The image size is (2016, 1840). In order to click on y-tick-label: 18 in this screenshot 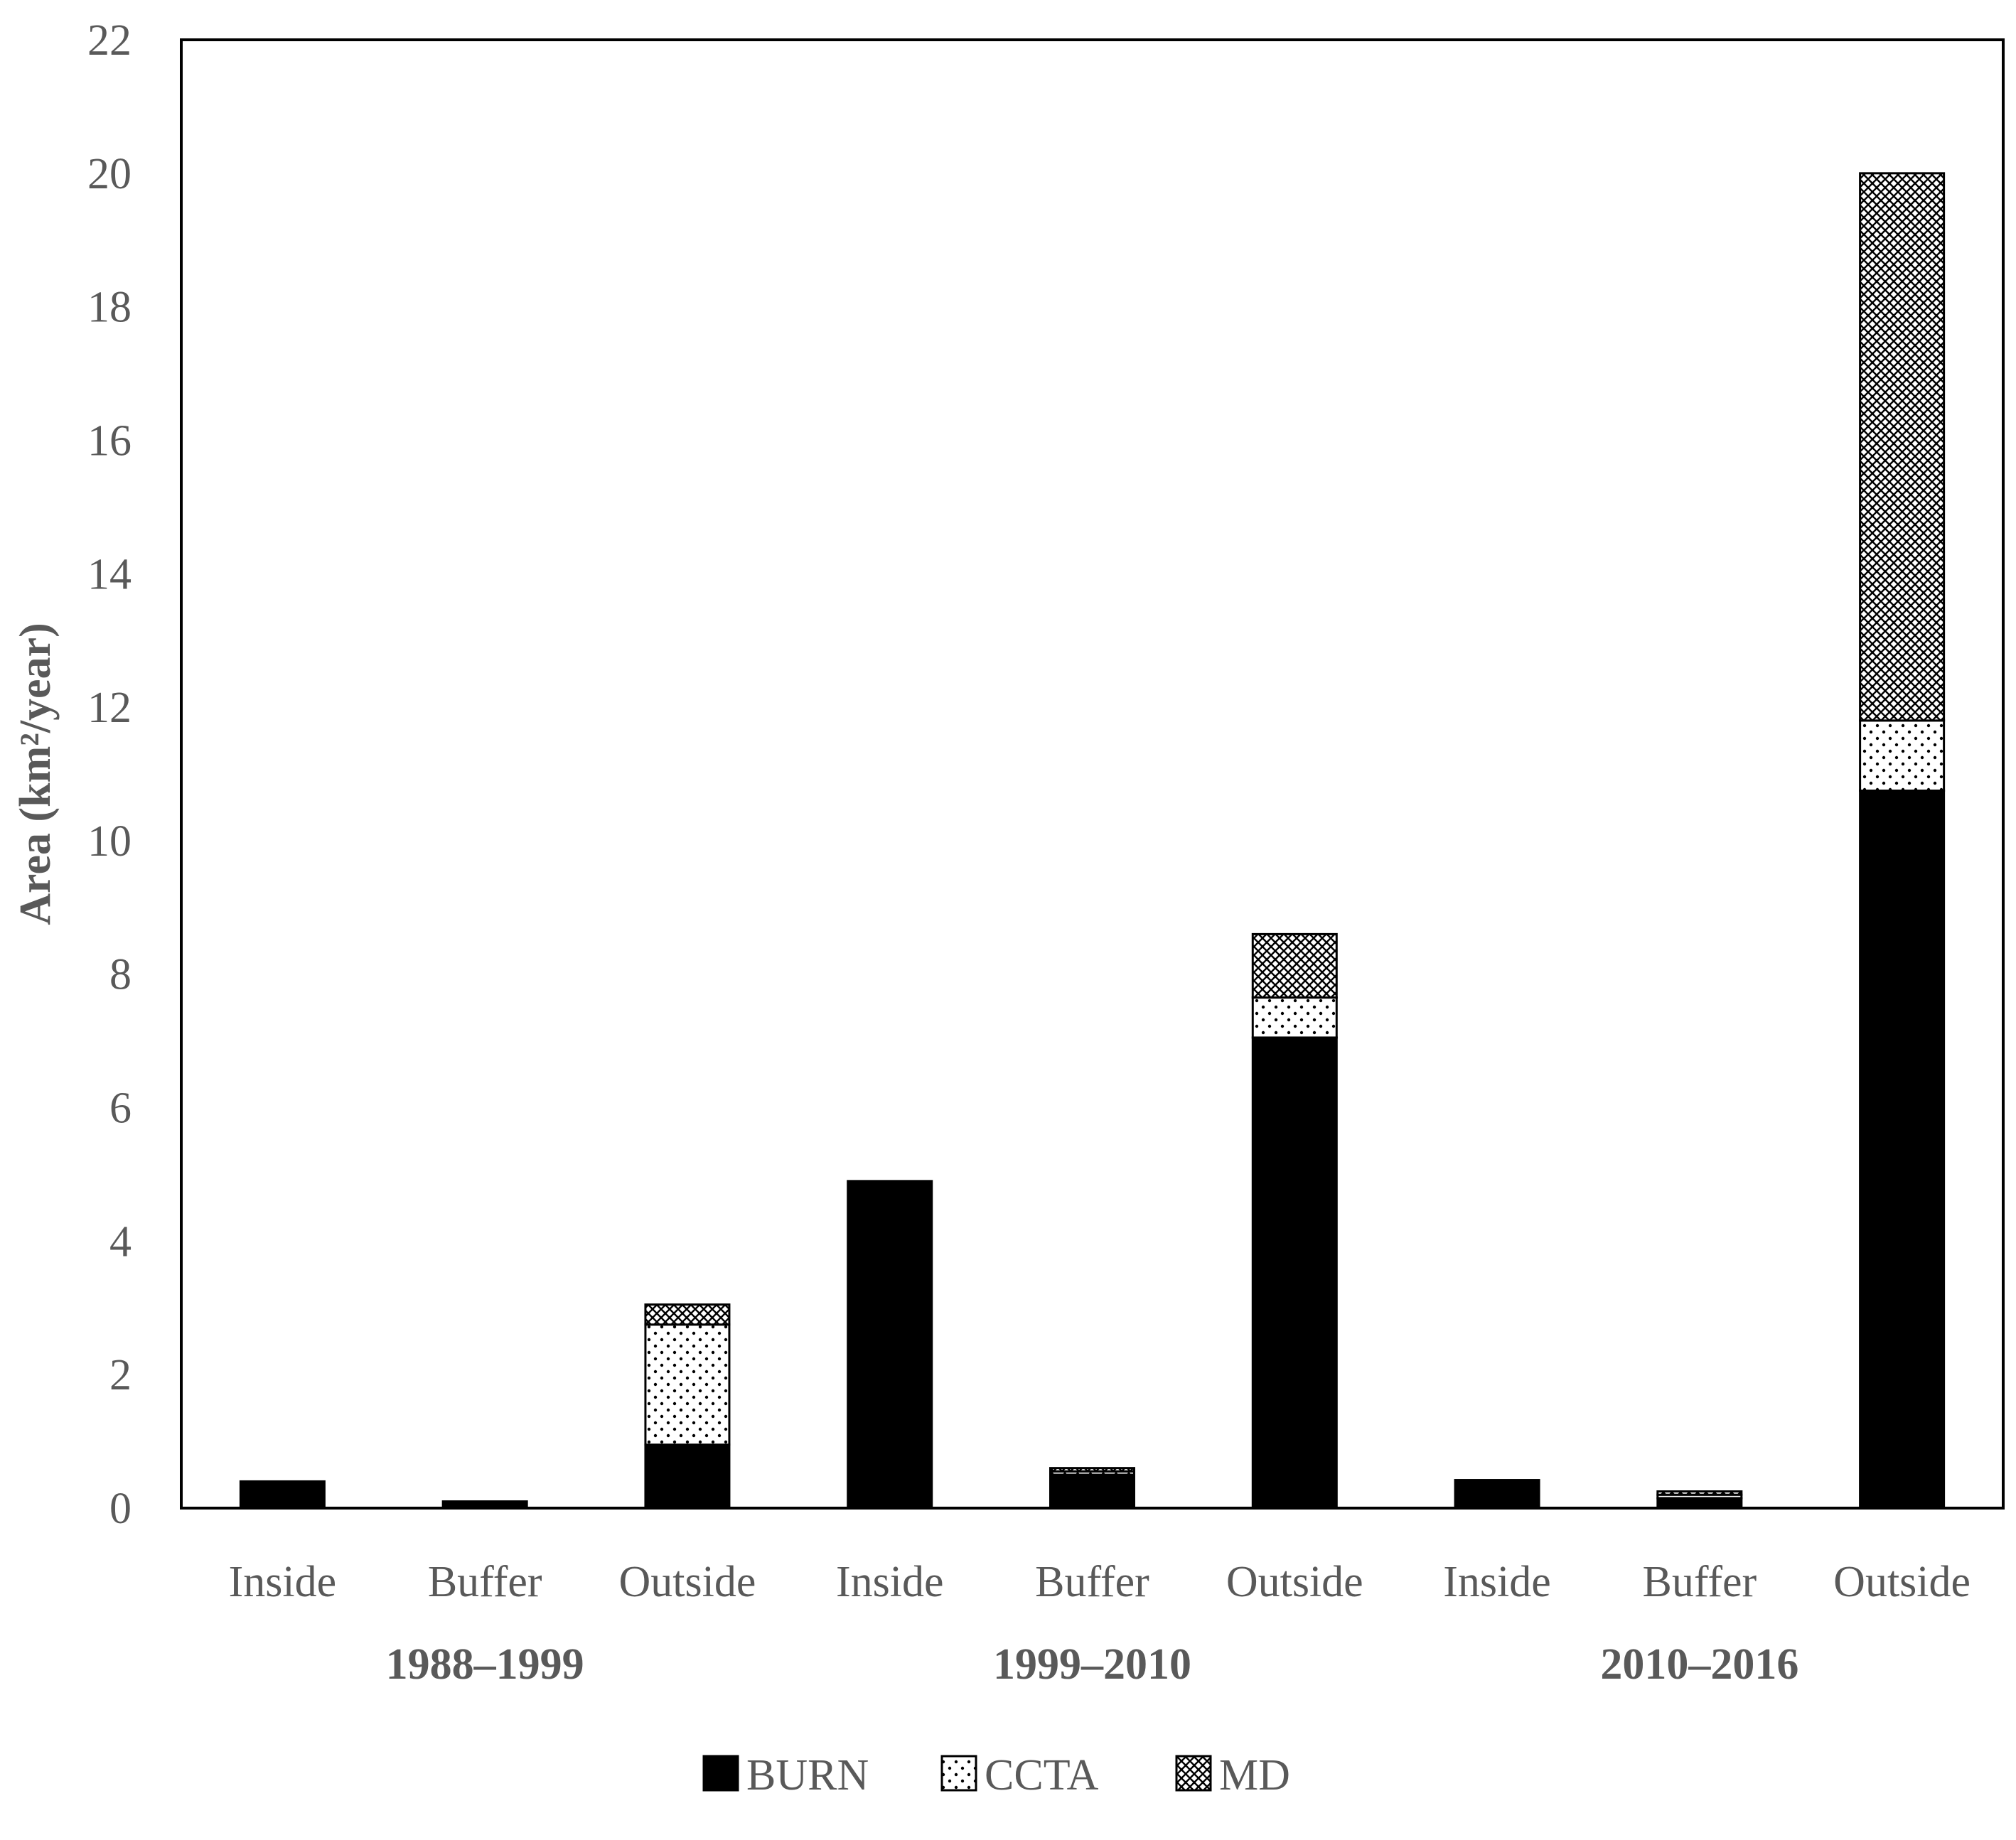, I will do `click(109, 308)`.